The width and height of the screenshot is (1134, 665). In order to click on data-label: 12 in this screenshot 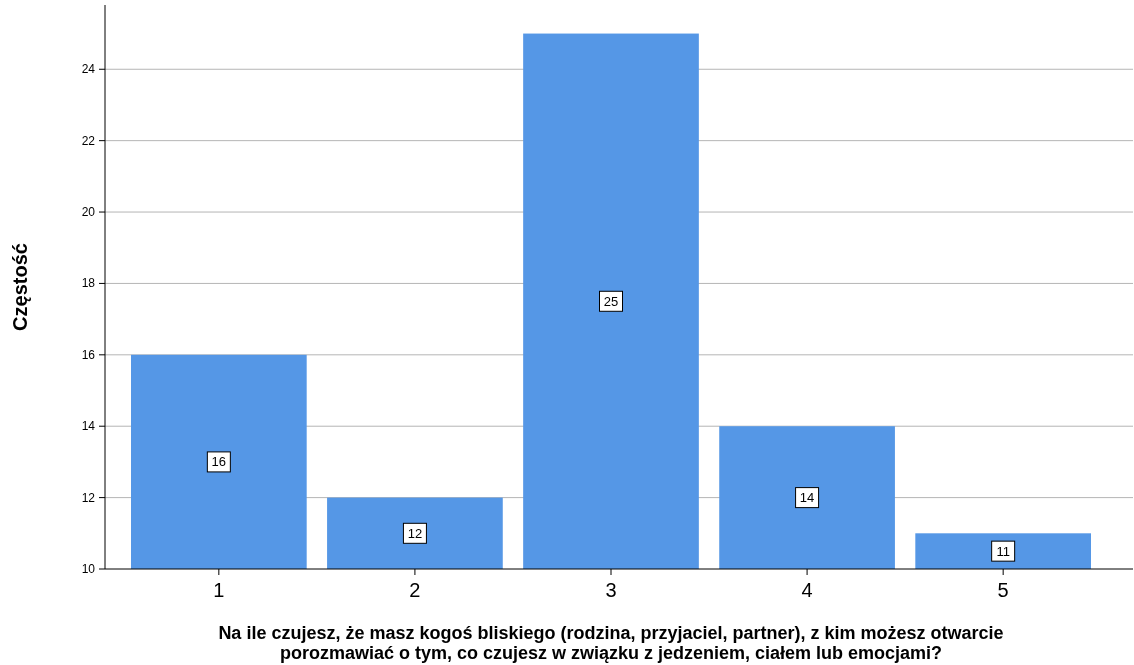, I will do `click(415, 533)`.